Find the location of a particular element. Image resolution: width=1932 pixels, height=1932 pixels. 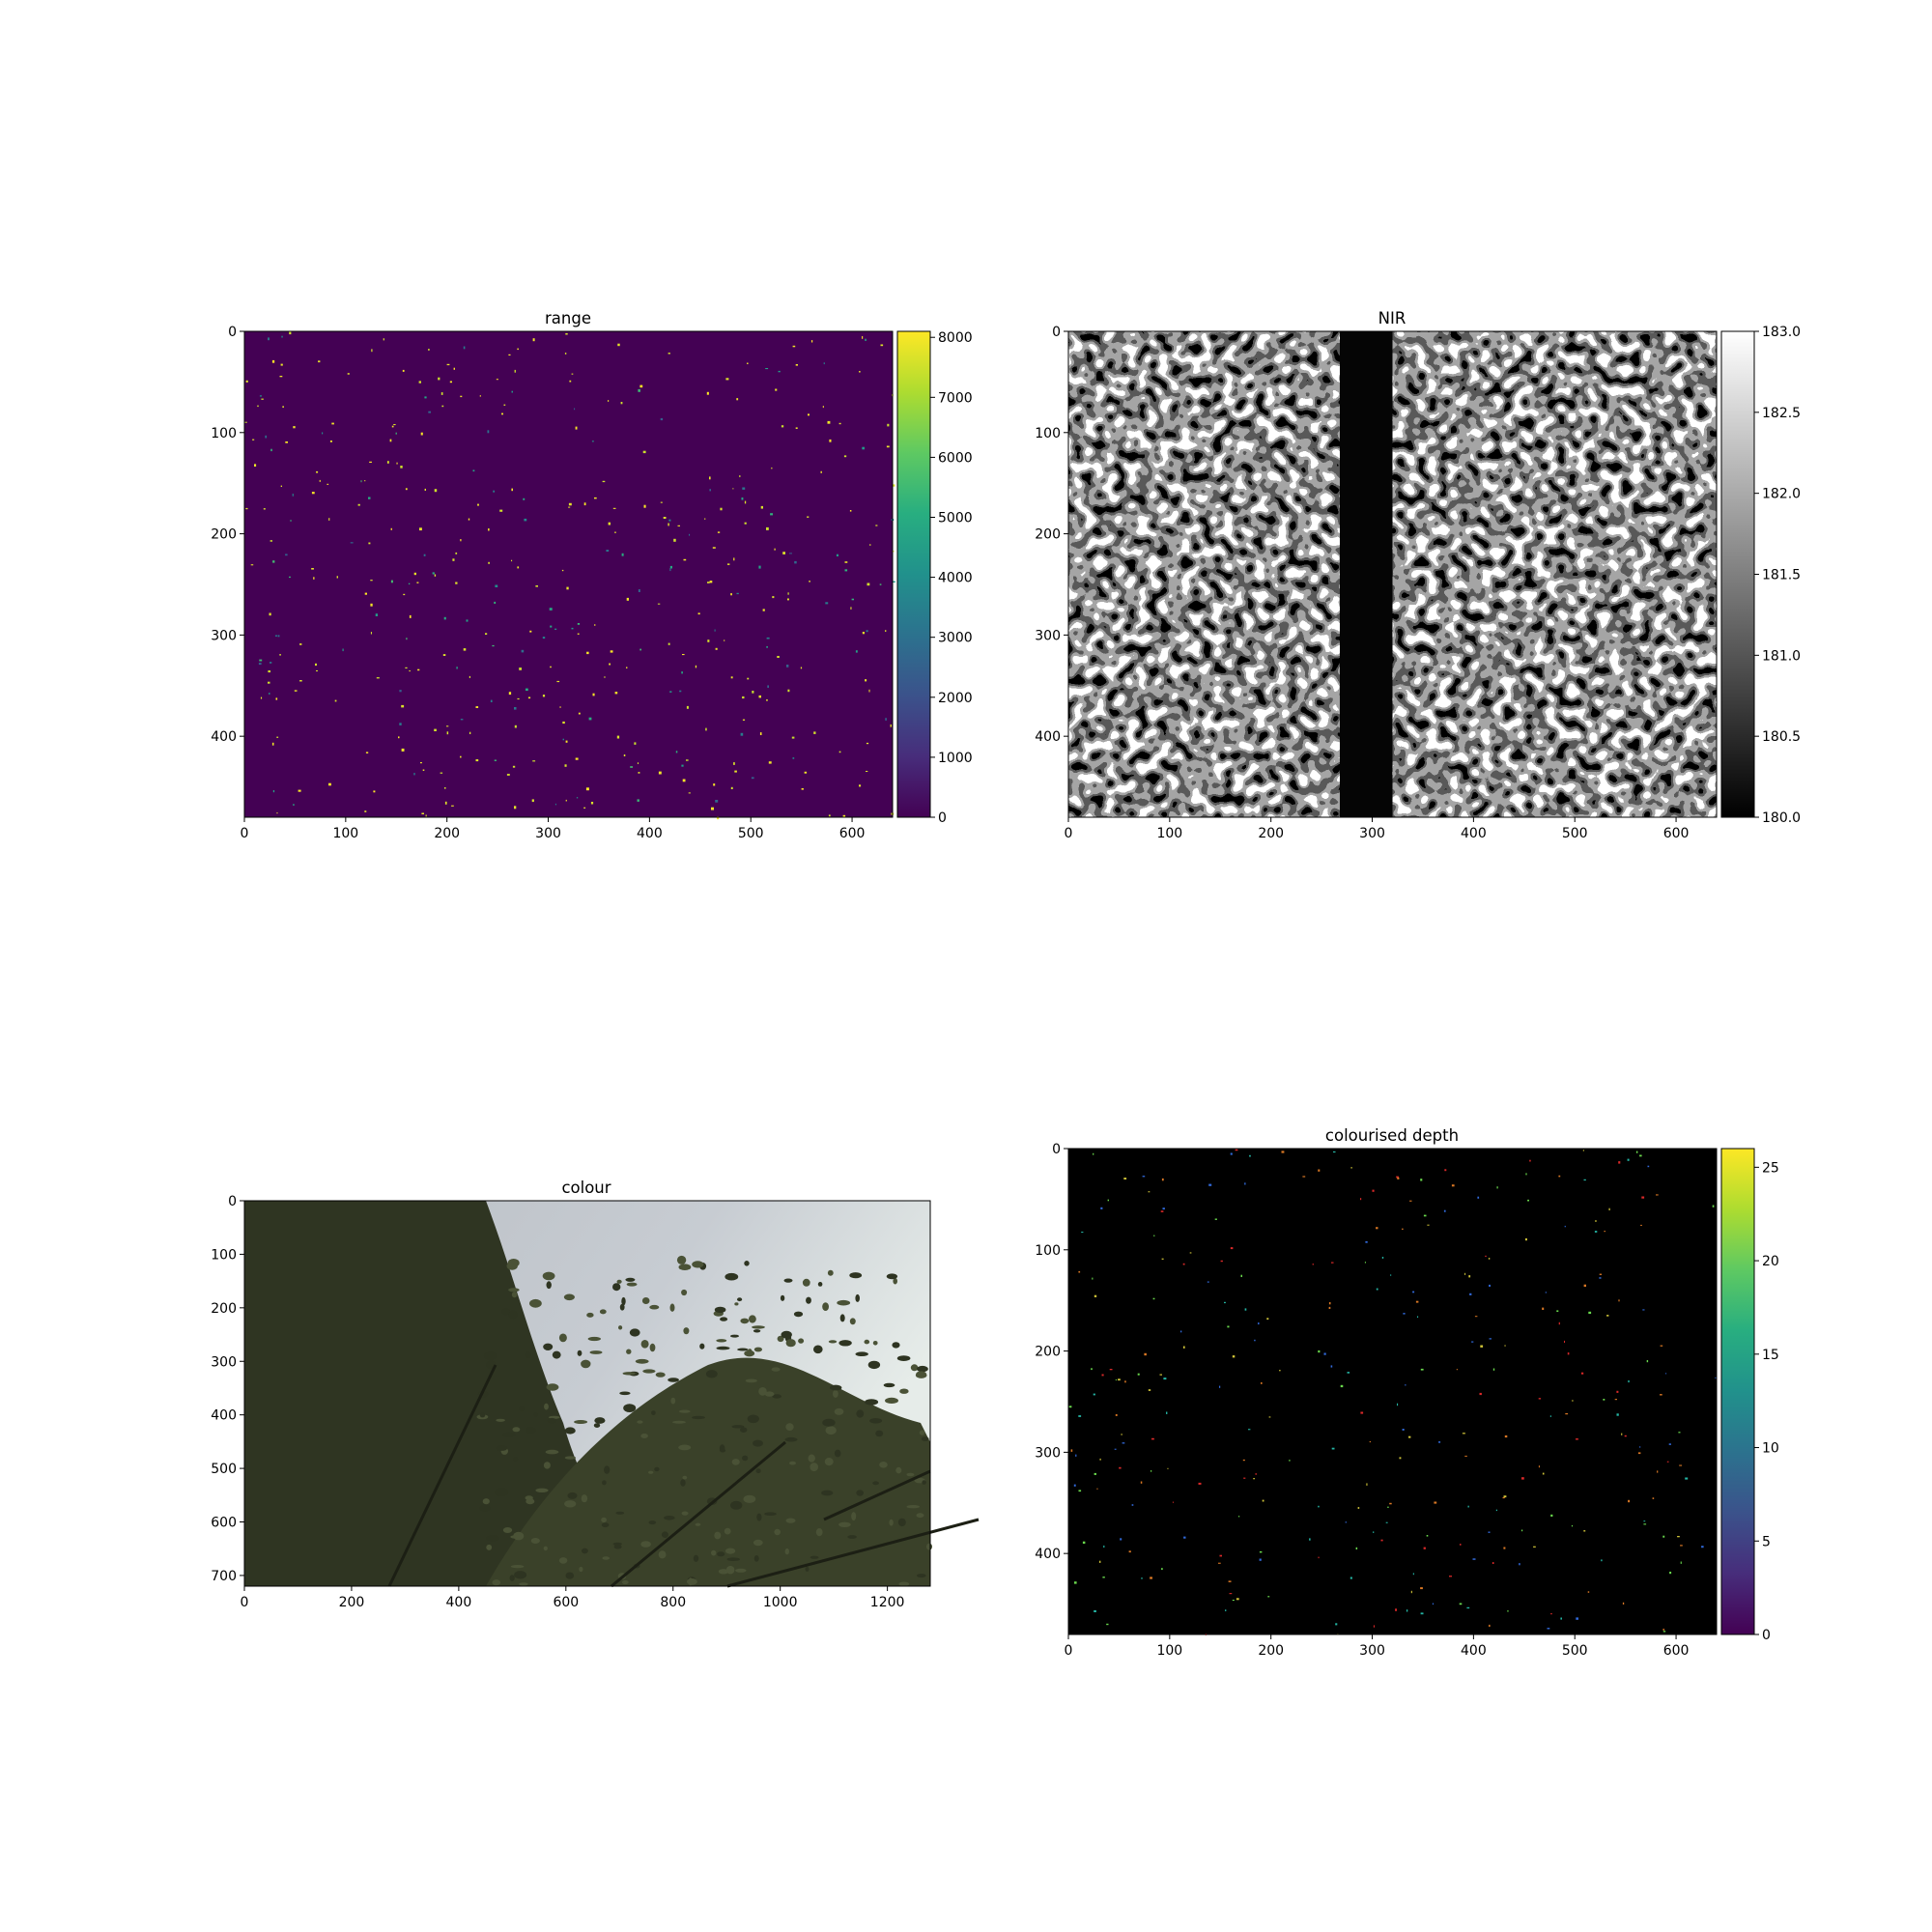

nir-x-tick-label: 200 is located at coordinates (1271, 833).